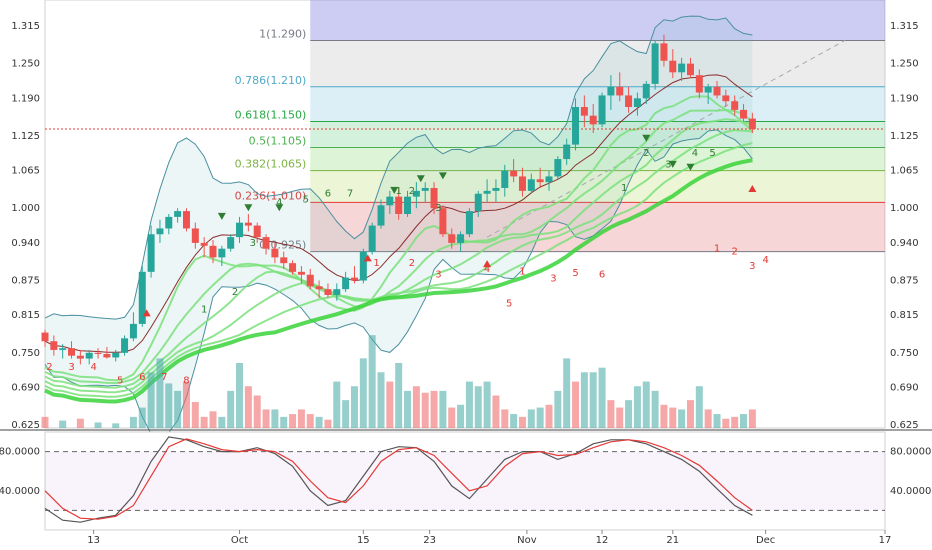 This screenshot has width=932, height=550. What do you see at coordinates (904, 425) in the screenshot?
I see `price-axis-tick-right: 0.625` at bounding box center [904, 425].